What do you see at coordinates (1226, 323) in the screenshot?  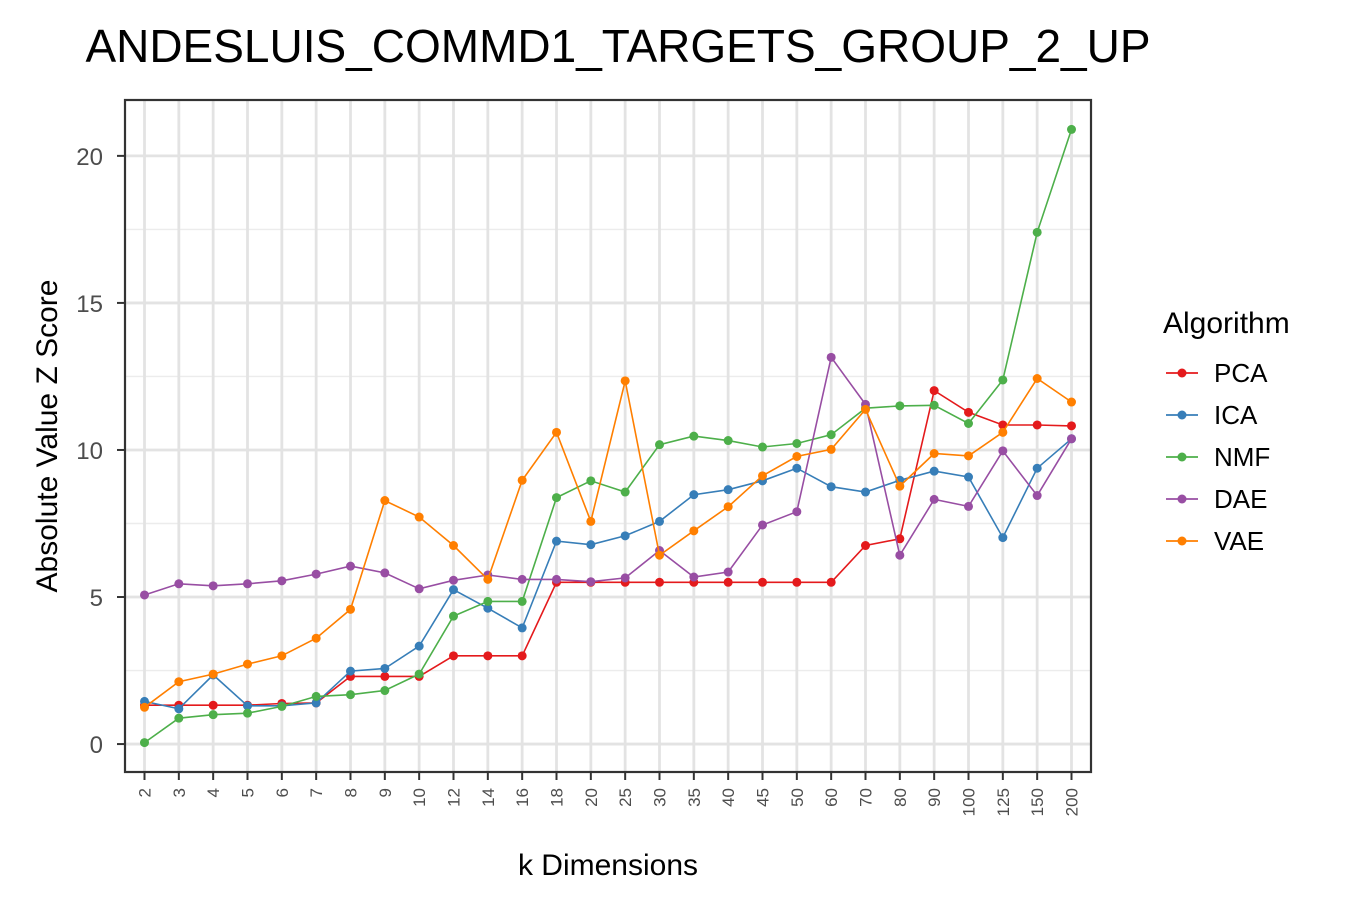 I see `legend-title: Algorithm` at bounding box center [1226, 323].